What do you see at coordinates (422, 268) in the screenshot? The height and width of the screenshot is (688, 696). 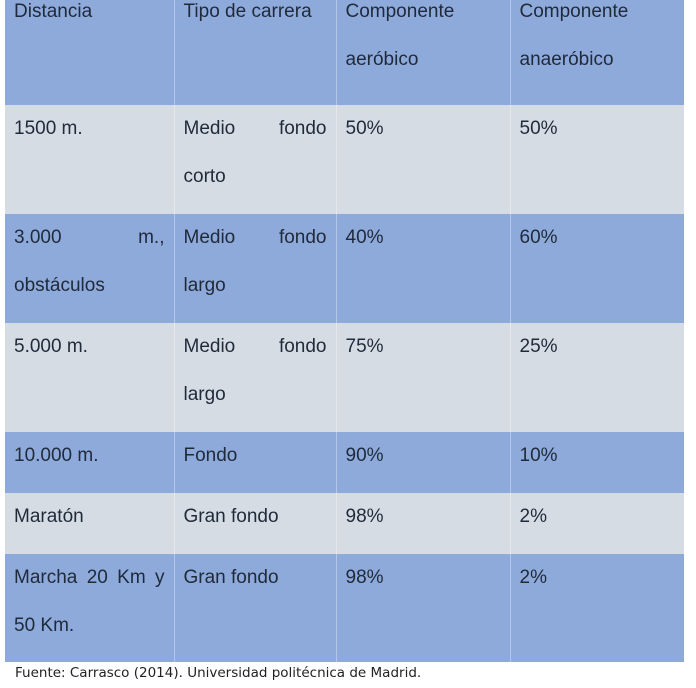 I see `cell-aerobico: 40%` at bounding box center [422, 268].